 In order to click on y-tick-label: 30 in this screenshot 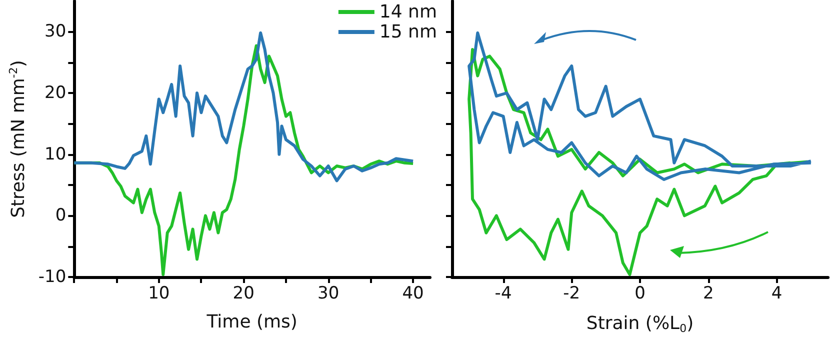, I will do `click(55, 32)`.